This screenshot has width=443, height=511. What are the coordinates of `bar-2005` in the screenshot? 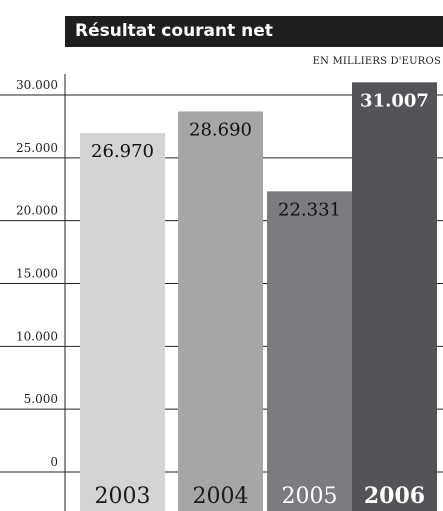 It's located at (309, 331).